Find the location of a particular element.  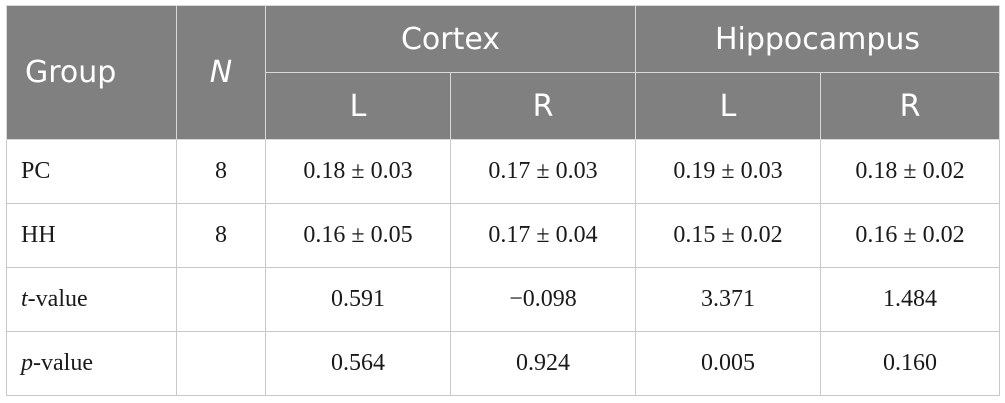

cell-cortex-l: 0.16 ± 0.05 is located at coordinates (358, 235).